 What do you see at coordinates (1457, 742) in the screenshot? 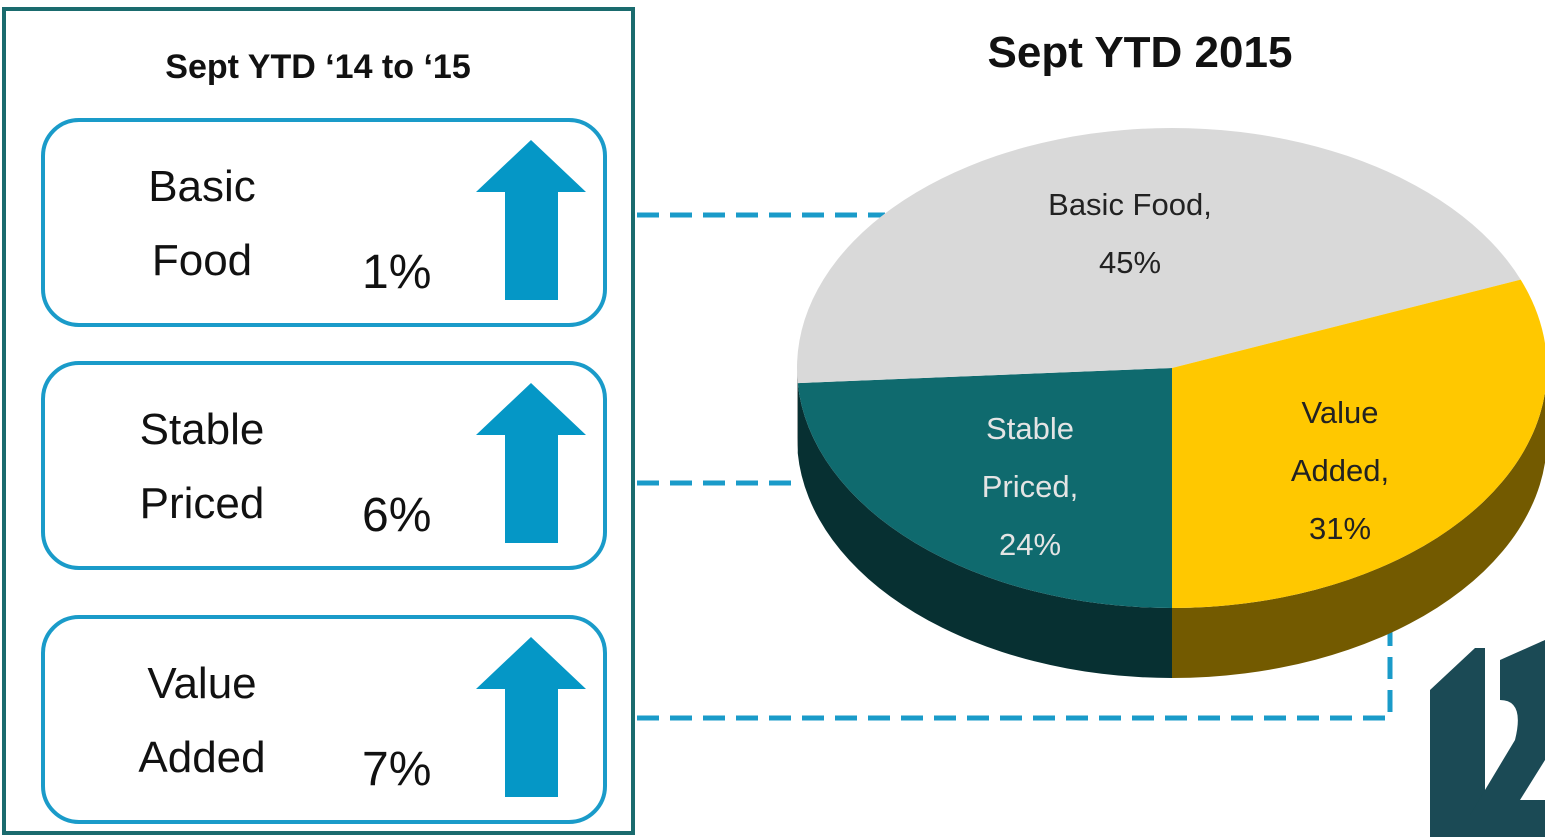
I see `logo-one` at bounding box center [1457, 742].